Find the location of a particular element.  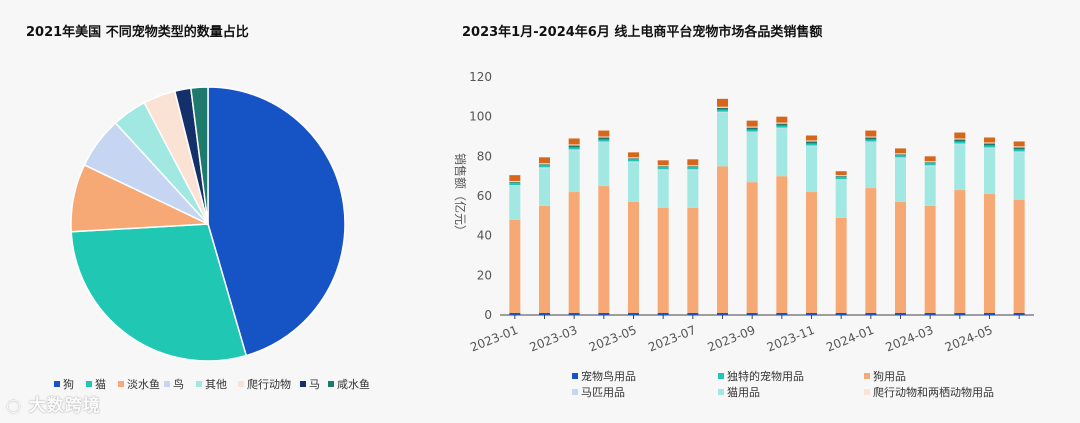

pie-legend-item: 猫 is located at coordinates (96, 384).